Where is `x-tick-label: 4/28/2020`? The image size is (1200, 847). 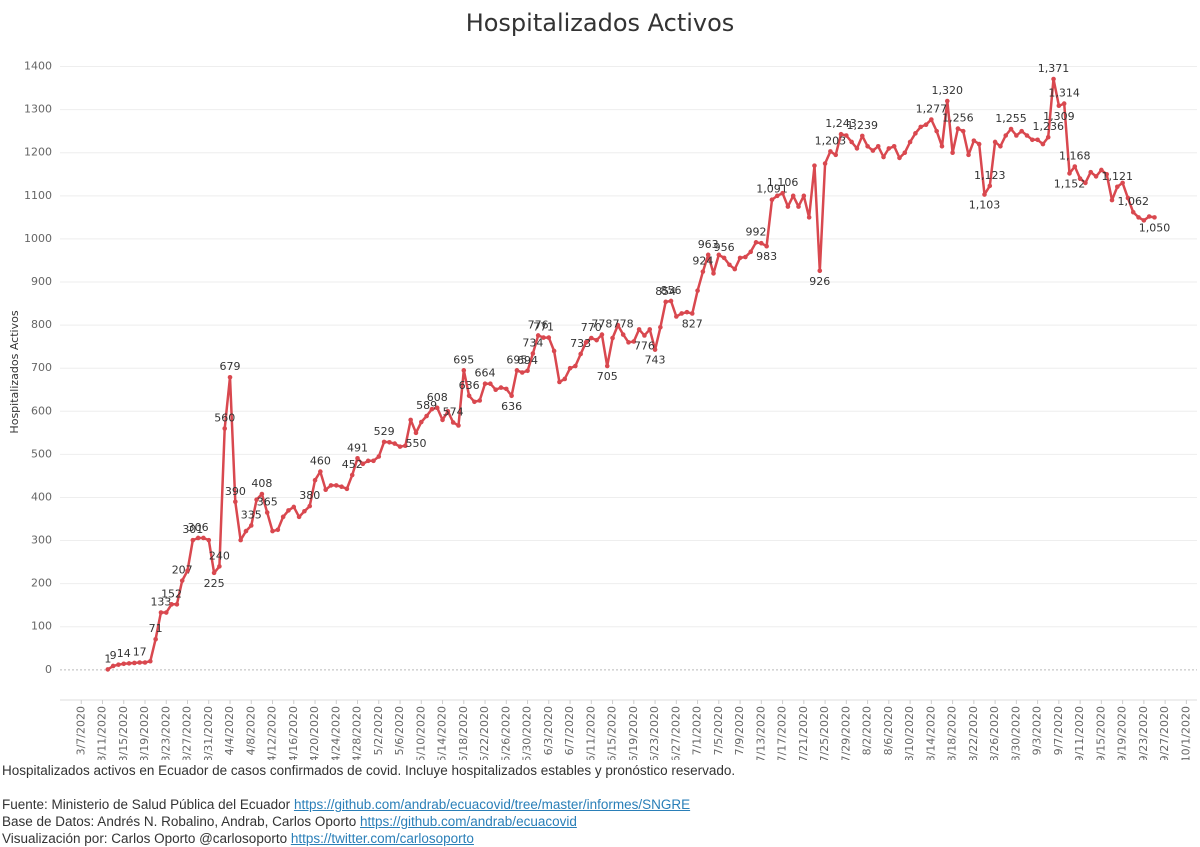
x-tick-label: 4/28/2020 is located at coordinates (357, 733).